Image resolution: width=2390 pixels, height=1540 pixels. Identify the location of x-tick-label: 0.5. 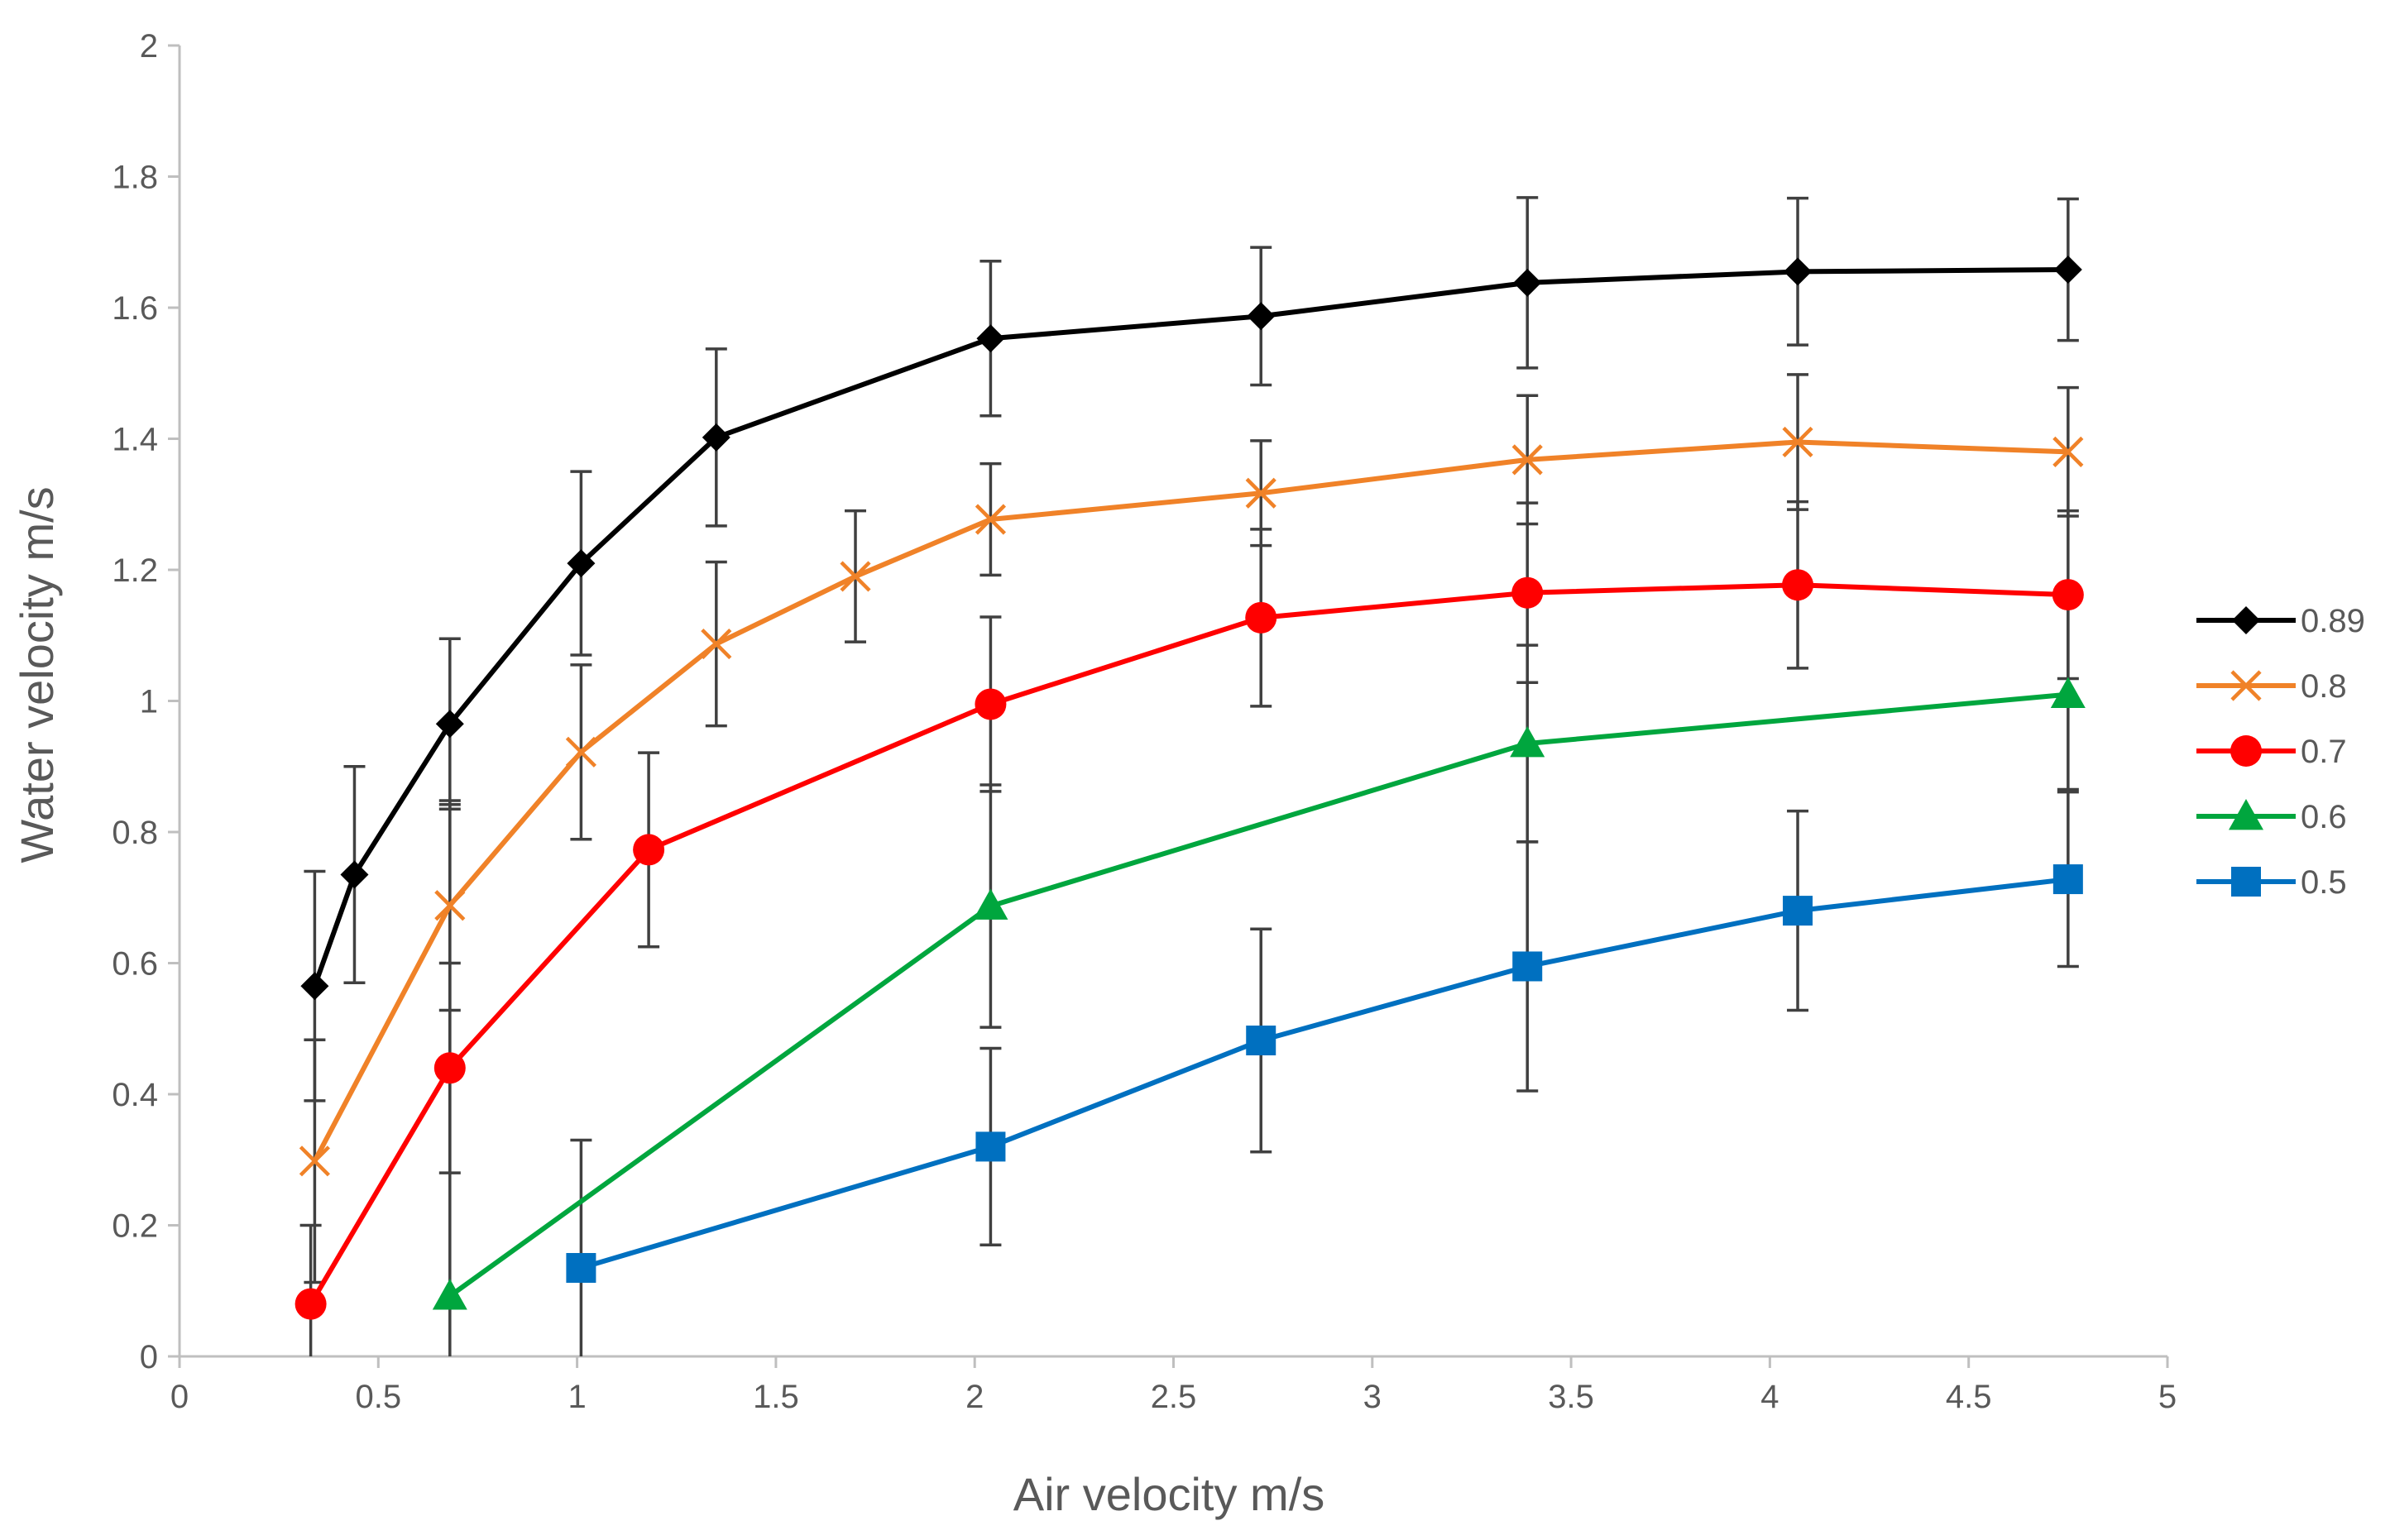
(378, 1397).